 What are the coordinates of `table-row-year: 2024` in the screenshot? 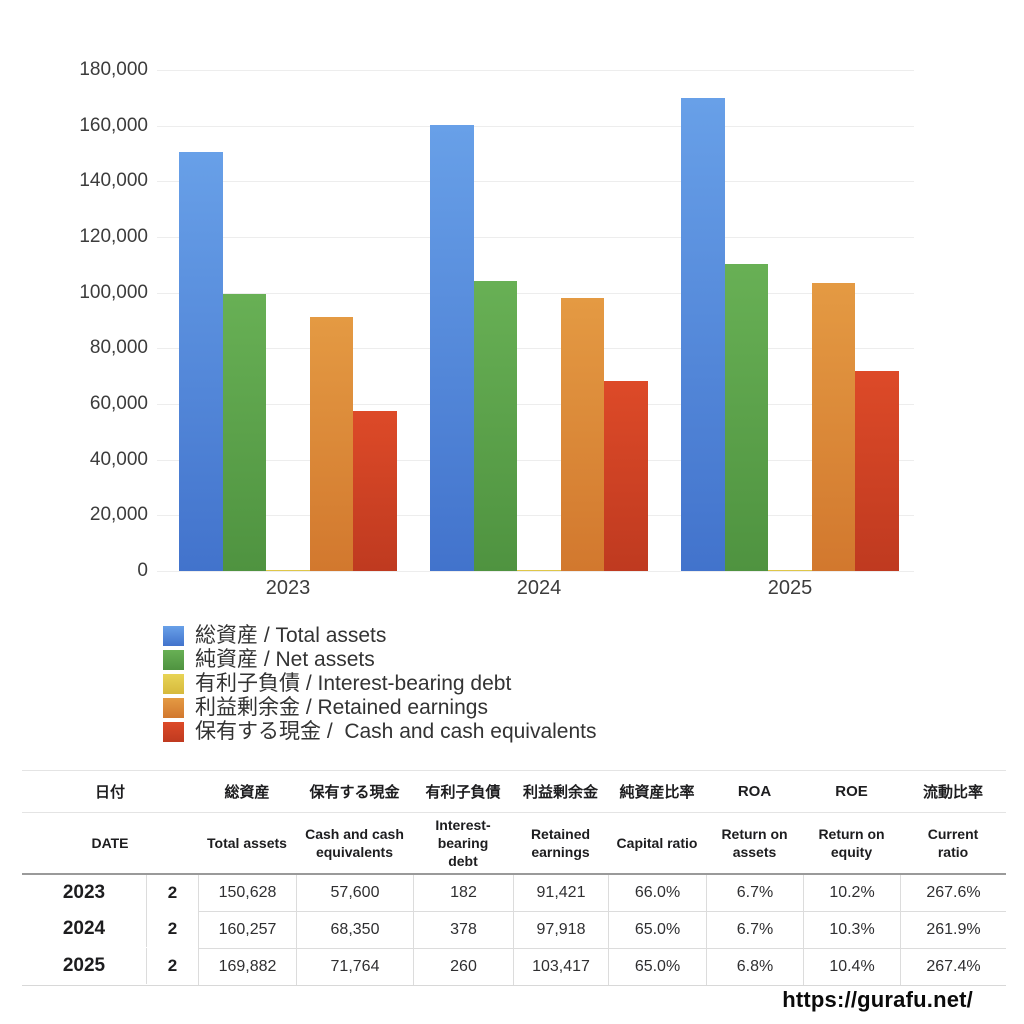 It's located at (84, 928).